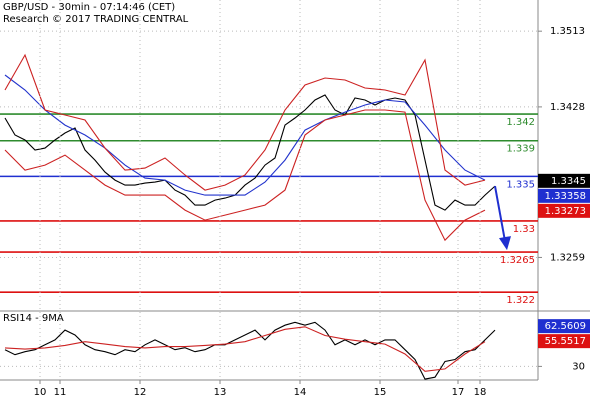 The height and width of the screenshot is (404, 590). Describe the element at coordinates (520, 122) in the screenshot. I see `level-label: 1.342` at that location.